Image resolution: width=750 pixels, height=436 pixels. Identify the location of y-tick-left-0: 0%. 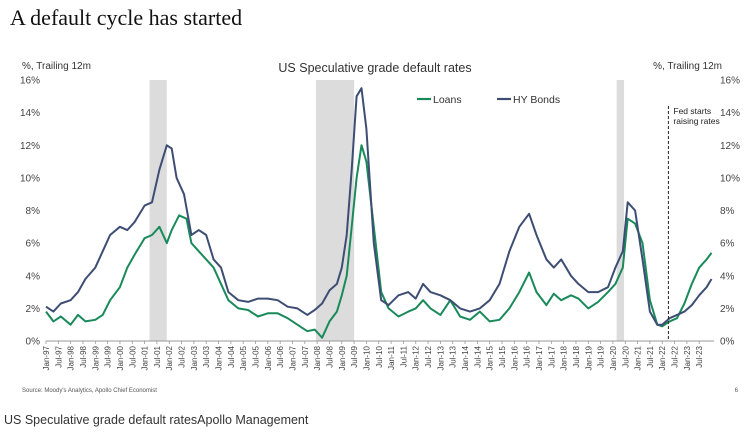
(33, 342).